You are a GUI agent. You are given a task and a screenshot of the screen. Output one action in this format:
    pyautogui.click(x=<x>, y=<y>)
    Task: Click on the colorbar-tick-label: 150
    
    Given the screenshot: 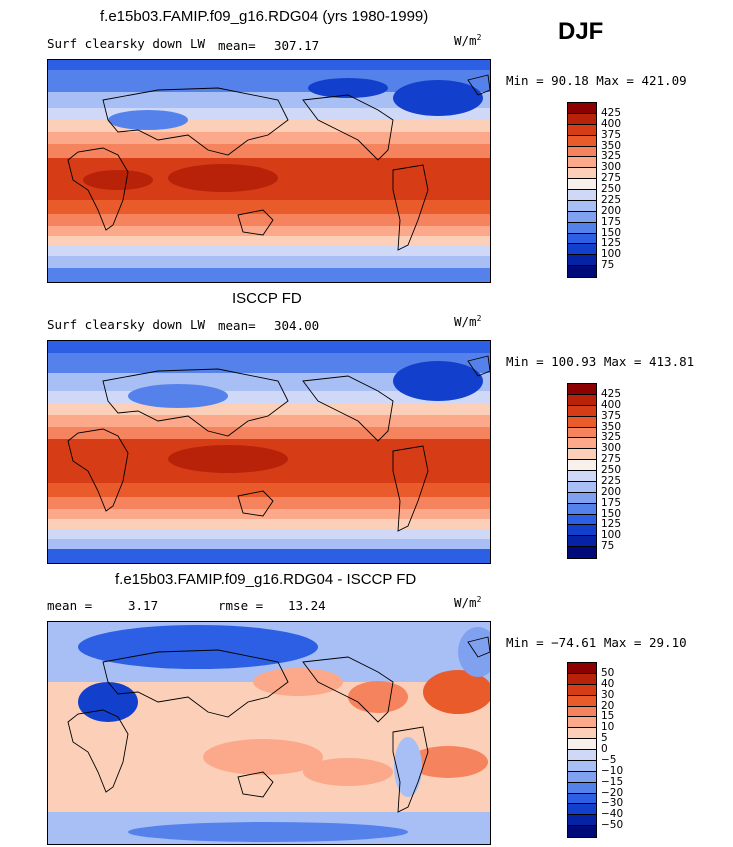 What is the action you would take?
    pyautogui.click(x=611, y=232)
    